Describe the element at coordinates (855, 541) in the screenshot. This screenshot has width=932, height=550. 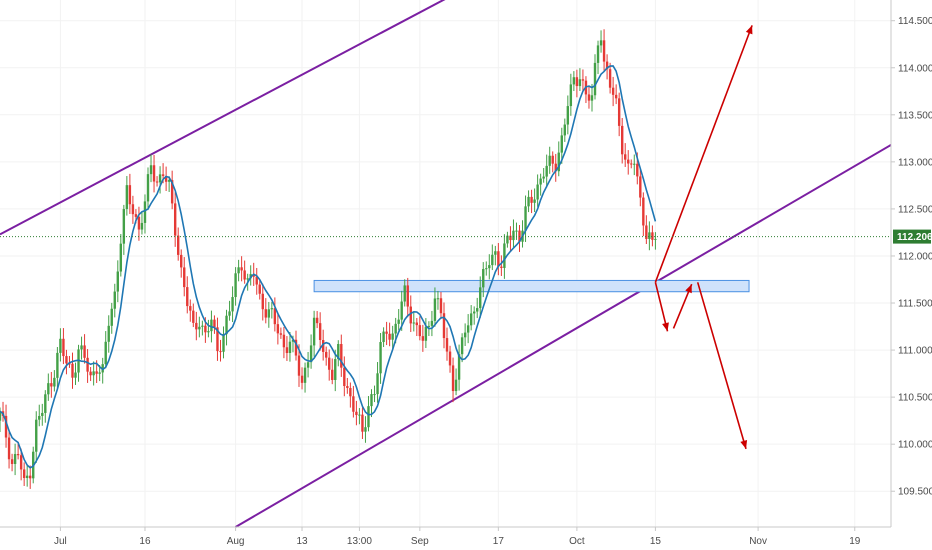
I see `x-tick-label: 19` at that location.